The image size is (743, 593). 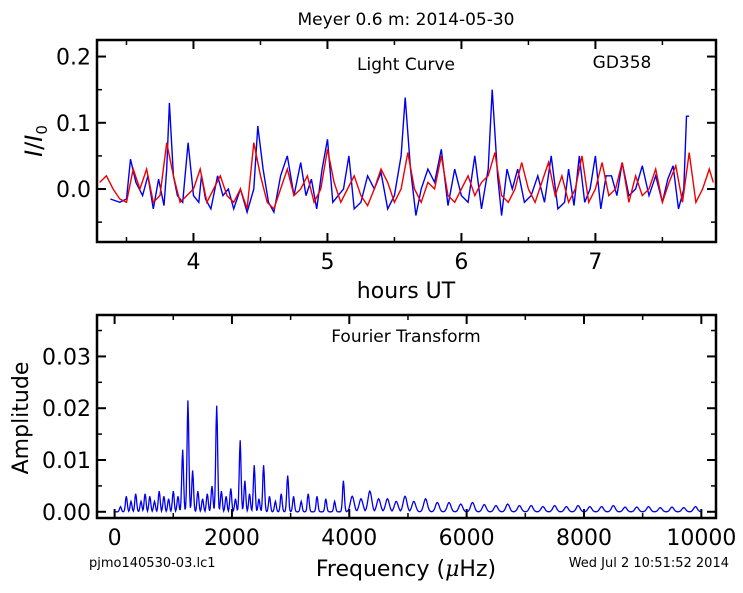 I want to click on light-curve-title: Light Curve, so click(x=406, y=65).